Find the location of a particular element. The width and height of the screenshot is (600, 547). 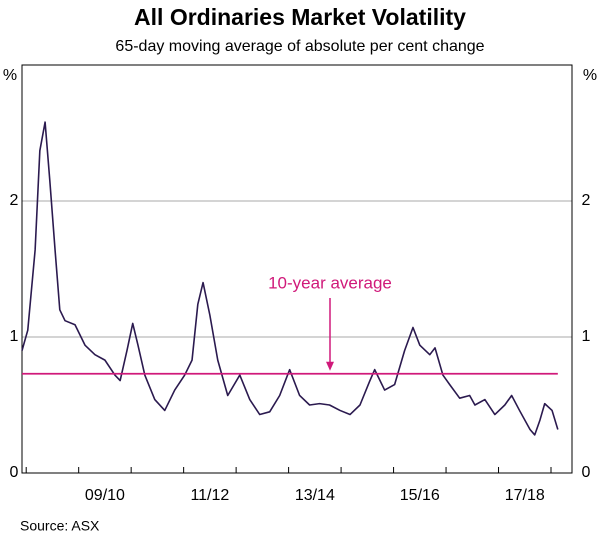

y-unit-left: % is located at coordinates (10, 75).